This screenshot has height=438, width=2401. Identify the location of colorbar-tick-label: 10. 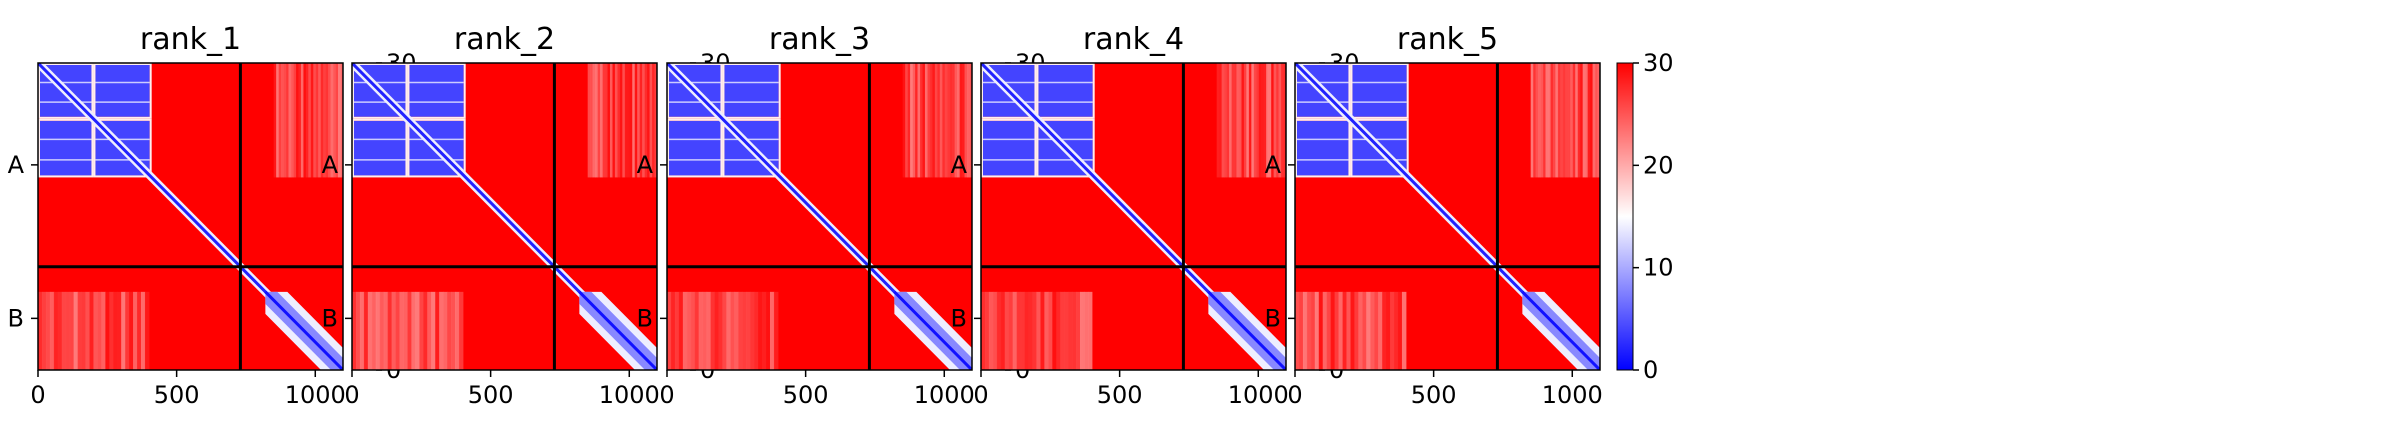
(1658, 268).